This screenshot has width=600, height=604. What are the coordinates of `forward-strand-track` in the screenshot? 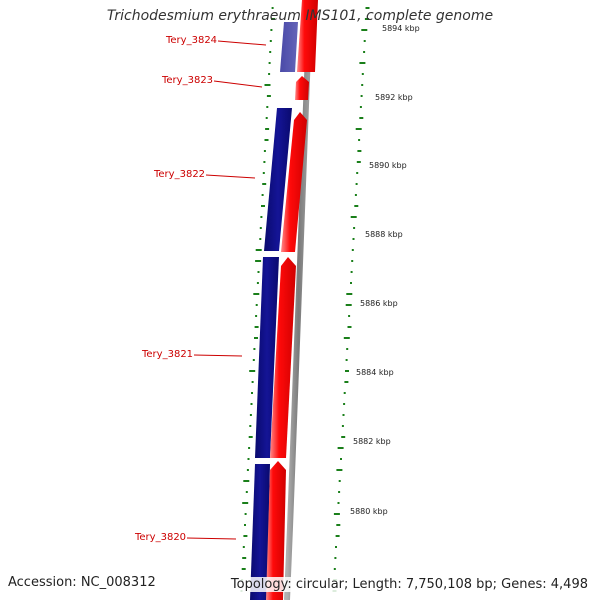 It's located at (292, 300).